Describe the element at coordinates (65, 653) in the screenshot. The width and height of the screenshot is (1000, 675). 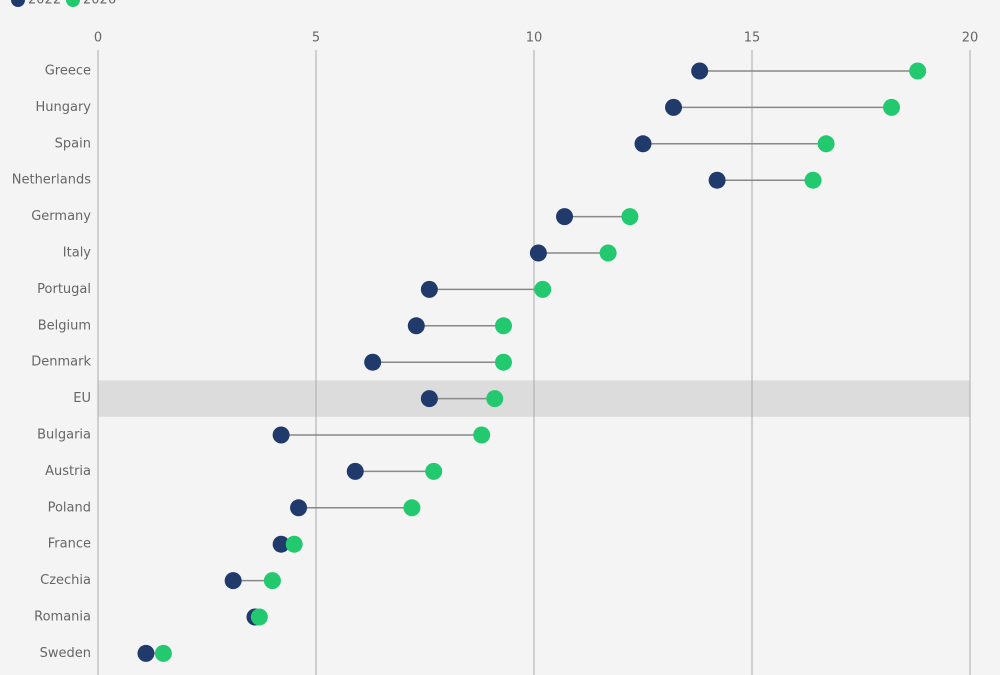
I see `y-tick-label: Sweden` at that location.